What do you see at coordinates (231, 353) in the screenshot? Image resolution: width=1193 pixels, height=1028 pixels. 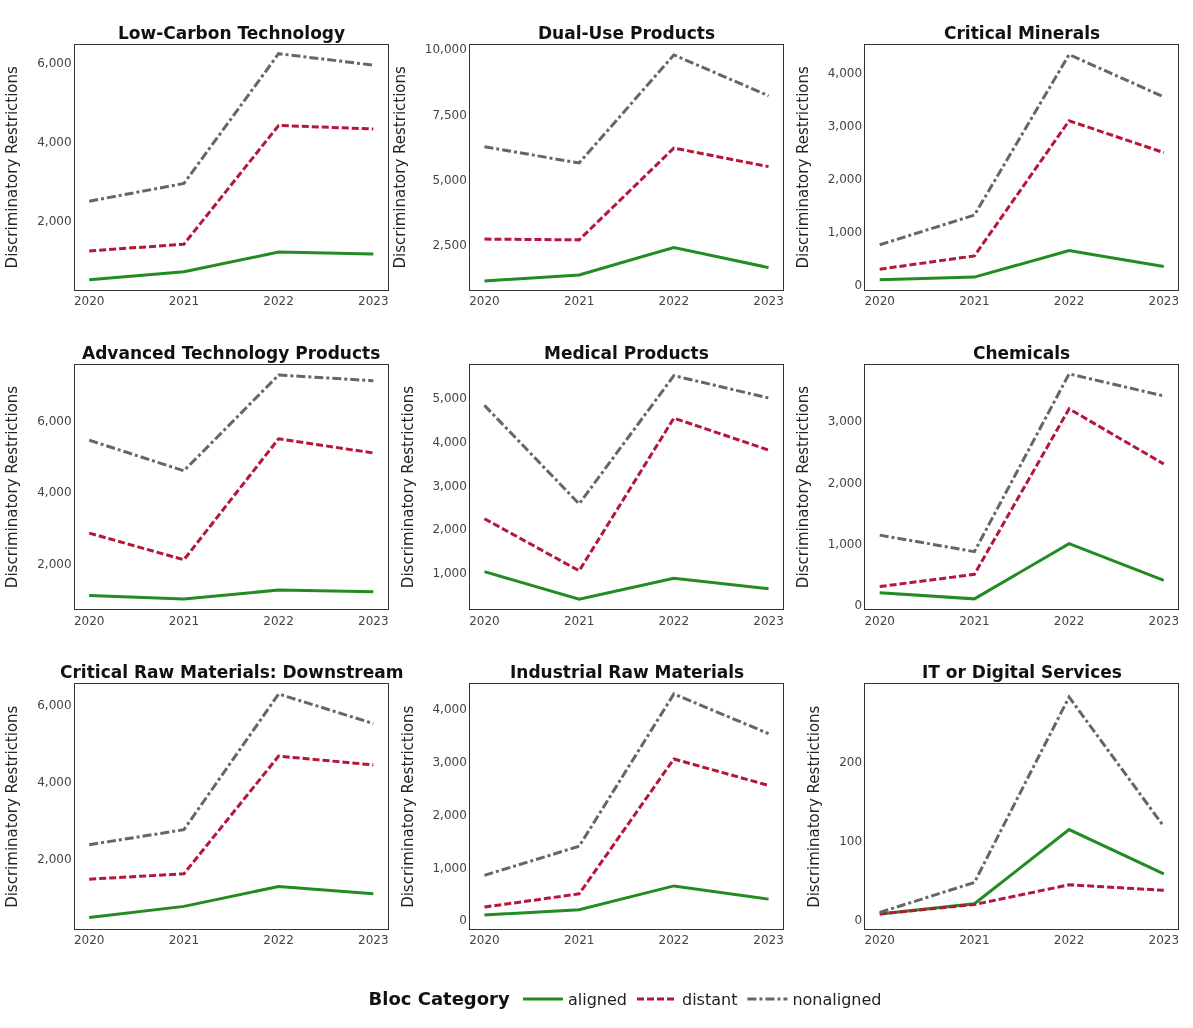 I see `chart-title: Advanced Technology Products` at bounding box center [231, 353].